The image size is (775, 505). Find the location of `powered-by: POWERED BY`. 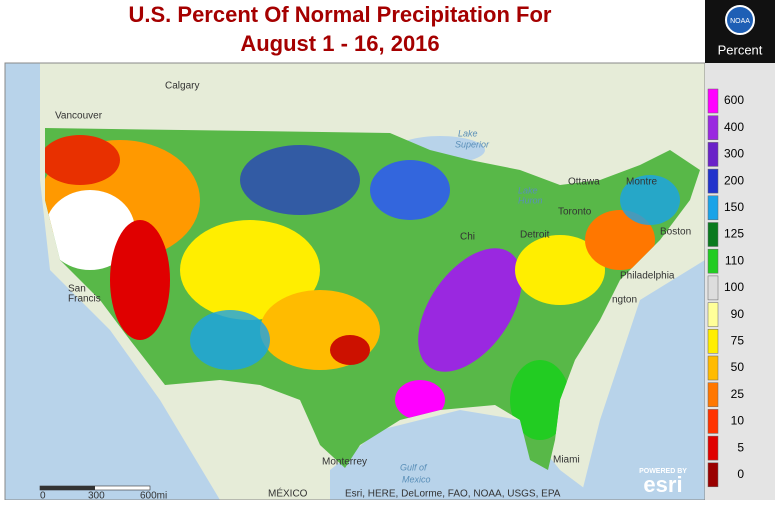

powered-by: POWERED BY is located at coordinates (663, 471).